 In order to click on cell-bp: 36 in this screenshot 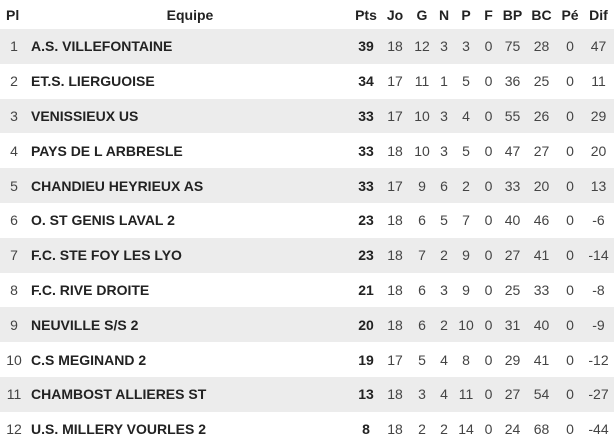, I will do `click(512, 81)`.